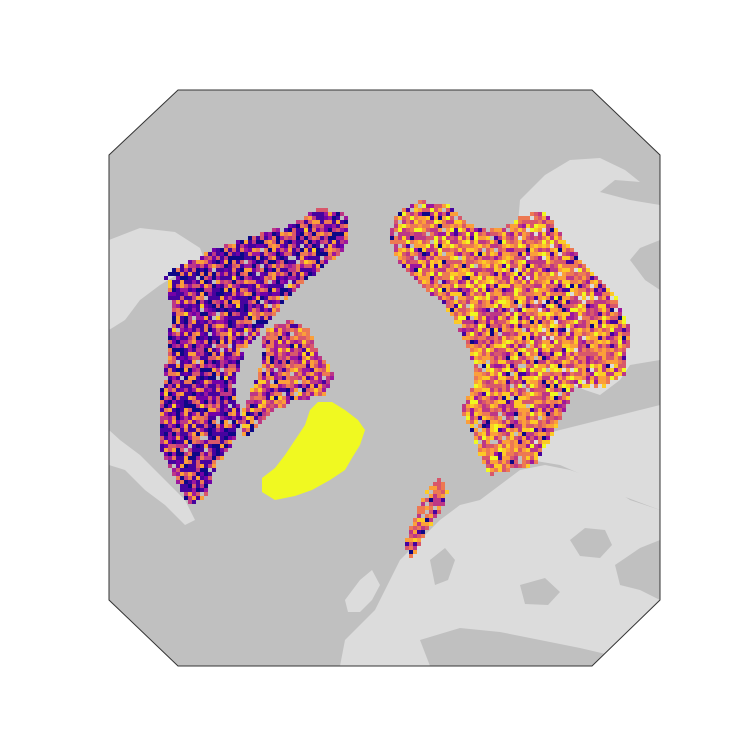 This screenshot has width=750, height=750. What do you see at coordinates (591, 543) in the screenshot?
I see `sea-caspian` at bounding box center [591, 543].